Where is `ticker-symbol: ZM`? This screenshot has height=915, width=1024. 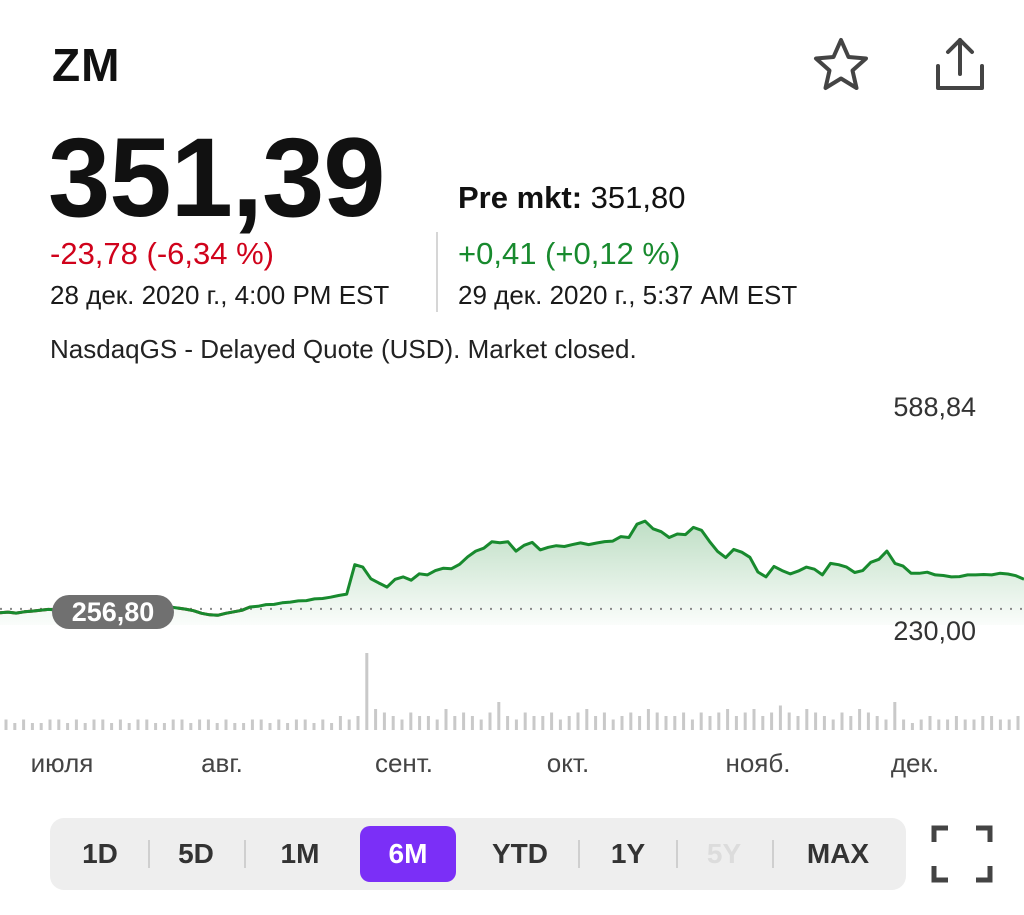 ticker-symbol: ZM is located at coordinates (86, 65).